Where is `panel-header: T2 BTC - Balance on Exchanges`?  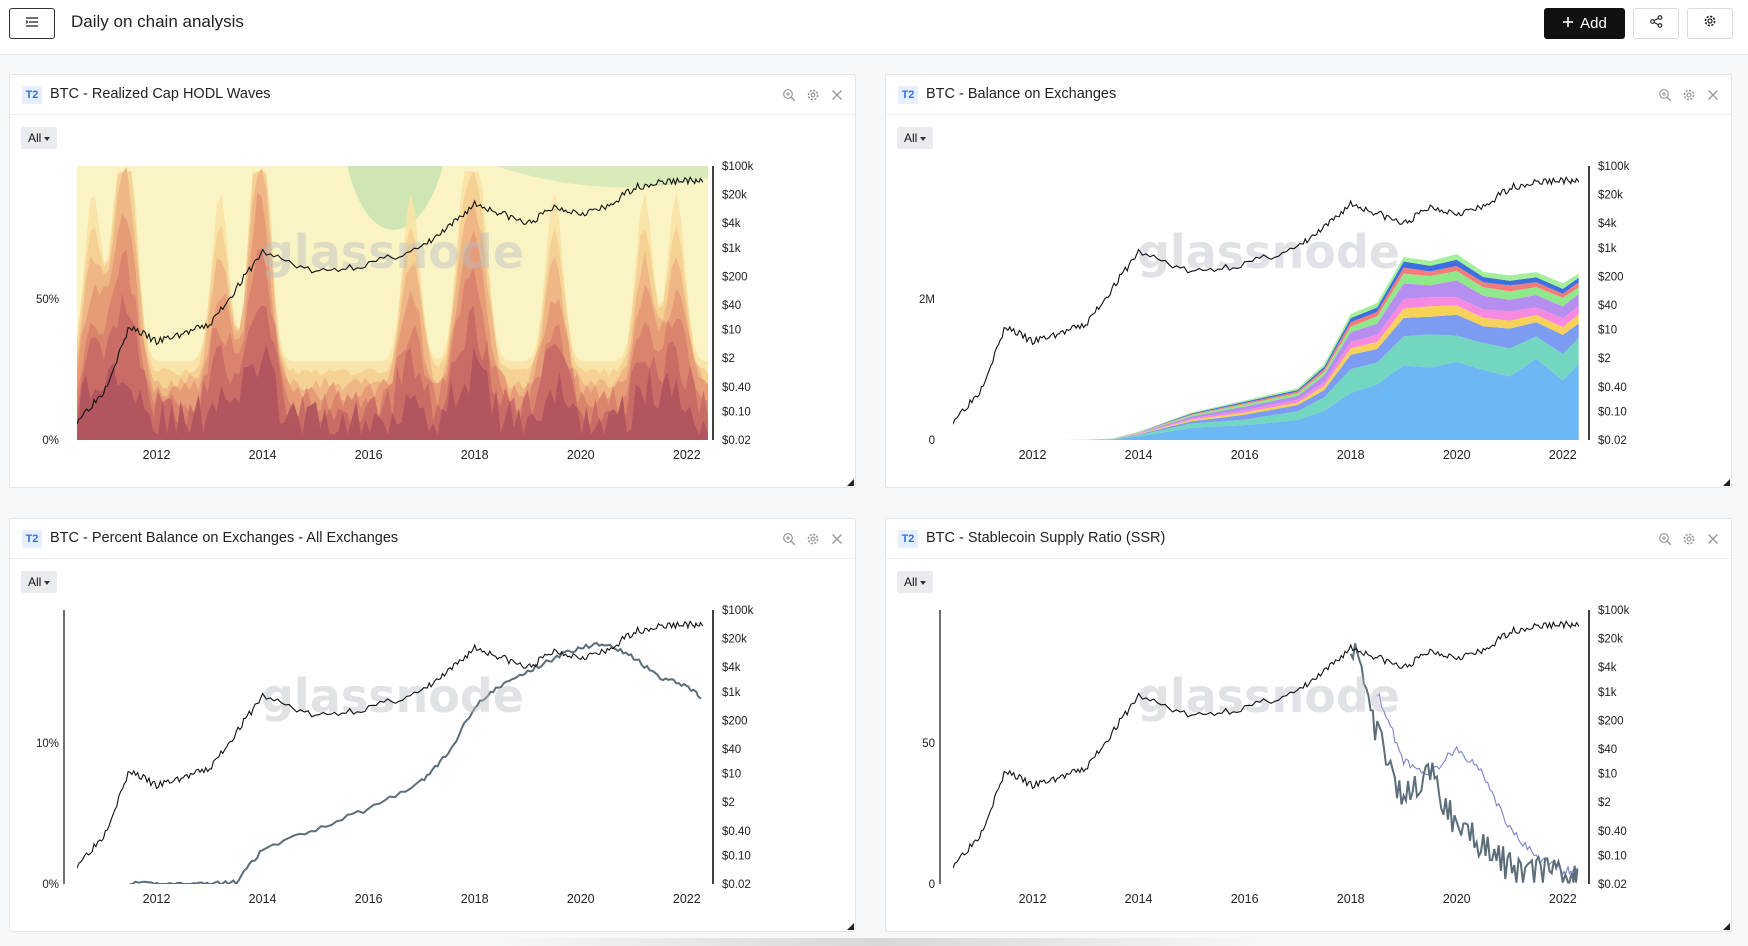
panel-header: T2 BTC - Balance on Exchanges is located at coordinates (1308, 95).